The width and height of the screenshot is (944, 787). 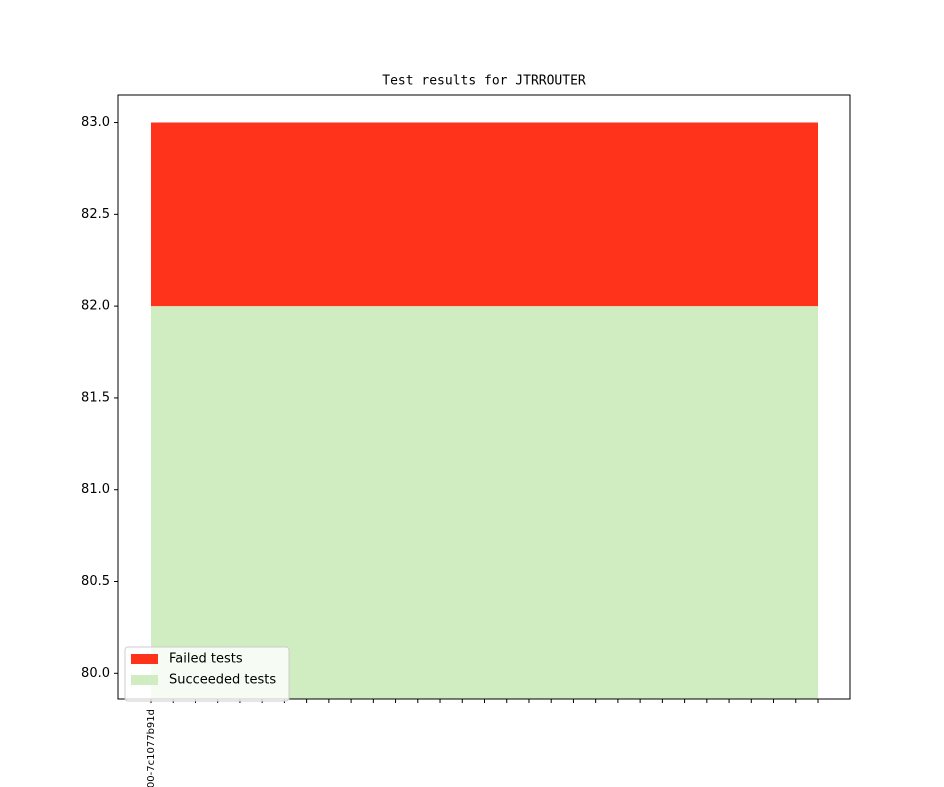 What do you see at coordinates (151, 748) in the screenshot?
I see `x-tick-label: 00-7c1077b91d` at bounding box center [151, 748].